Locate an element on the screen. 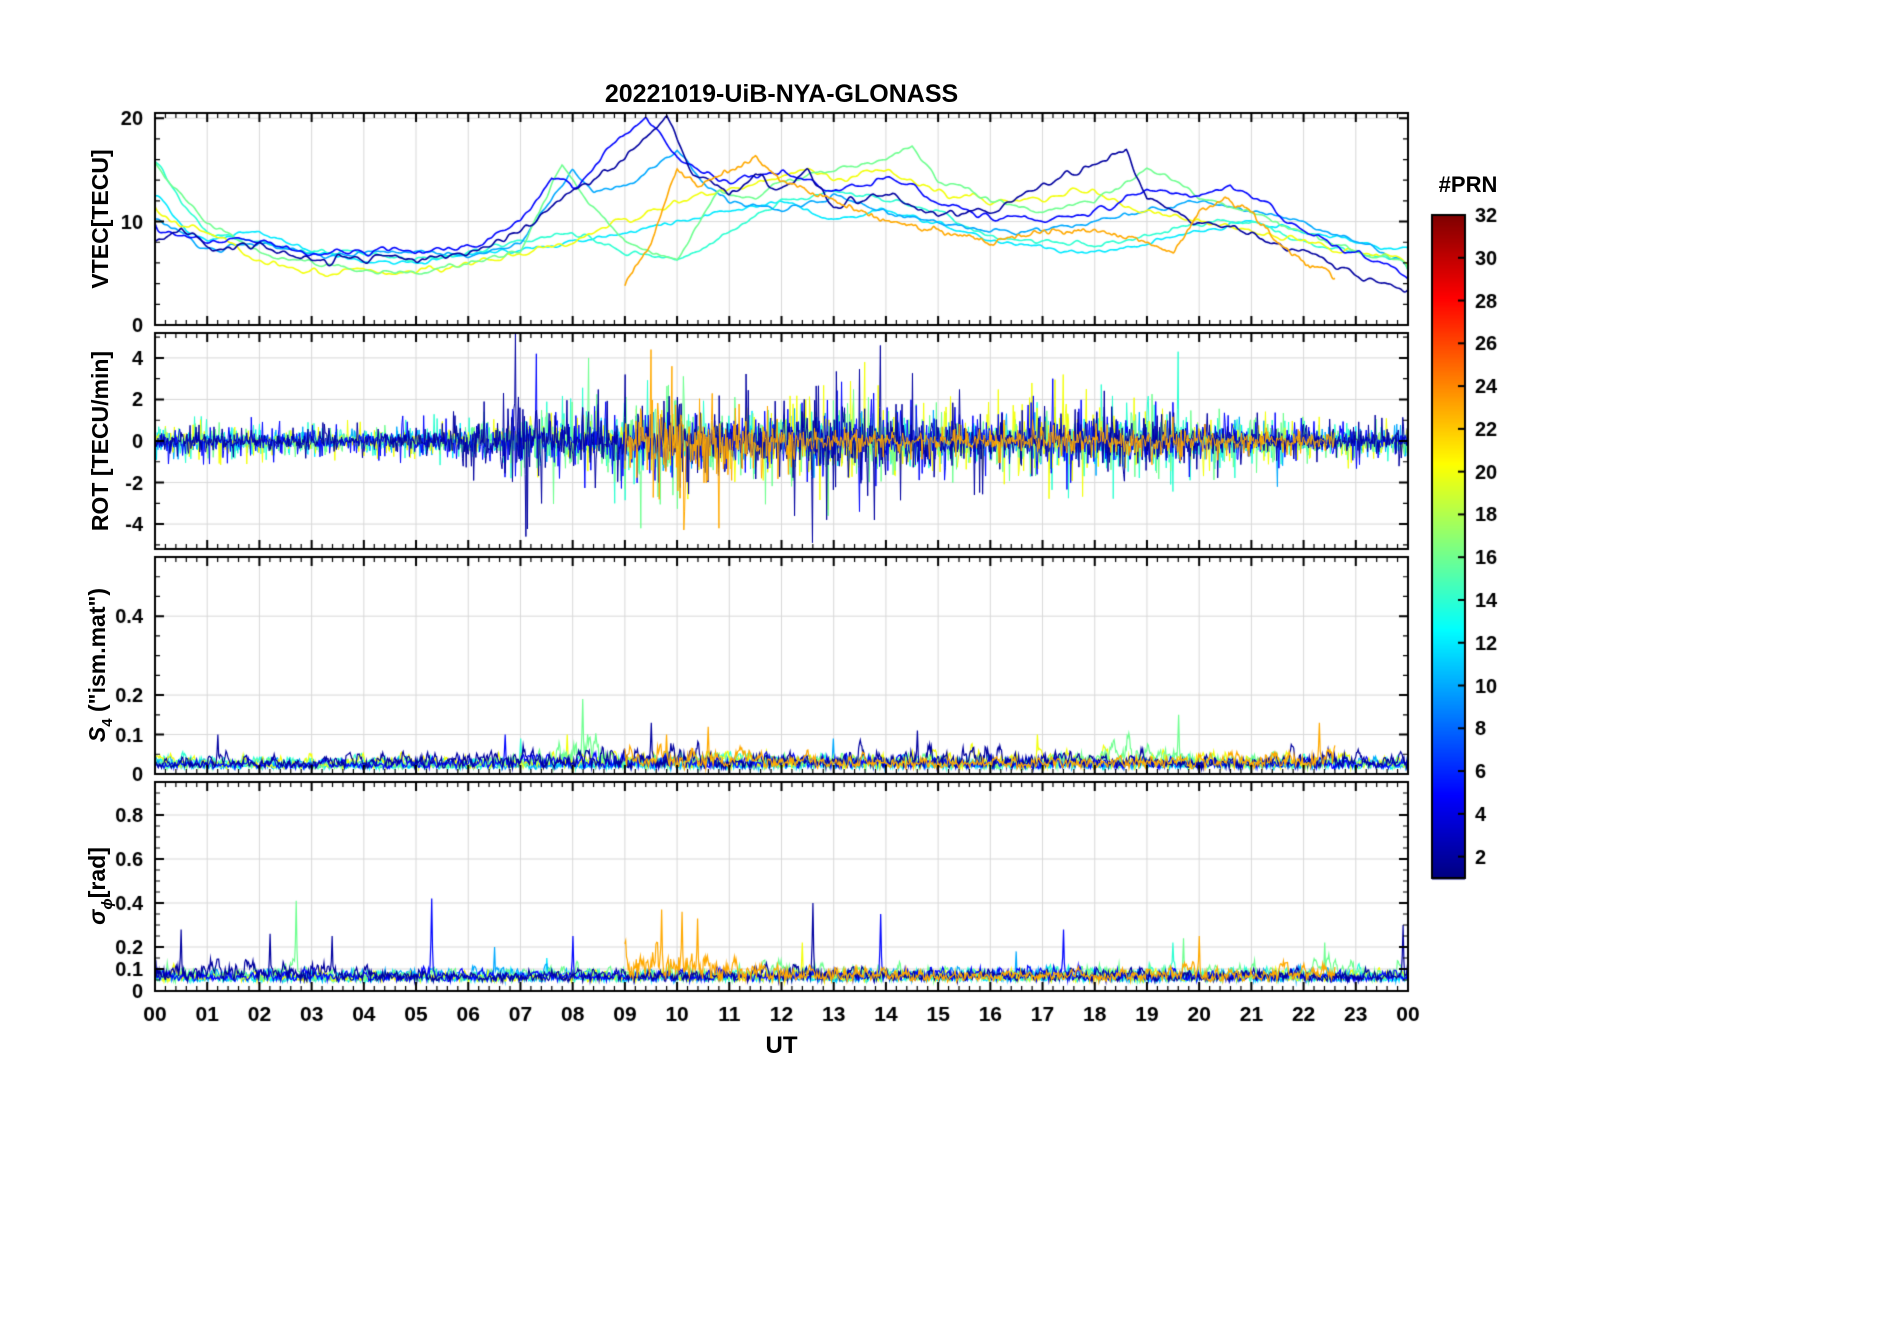 The height and width of the screenshot is (1330, 1902). ylabel-sigma-unit: [rad] is located at coordinates (97, 873).